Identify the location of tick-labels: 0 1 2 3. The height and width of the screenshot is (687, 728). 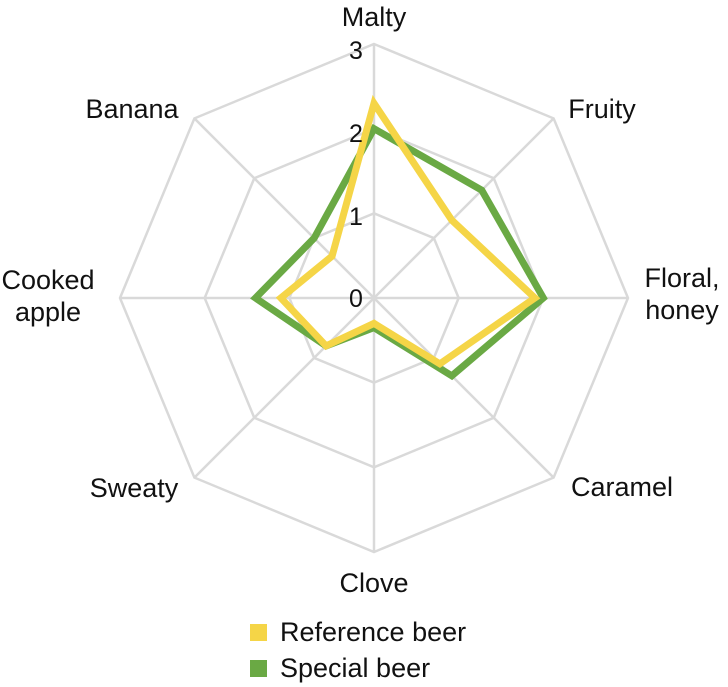
(356, 175).